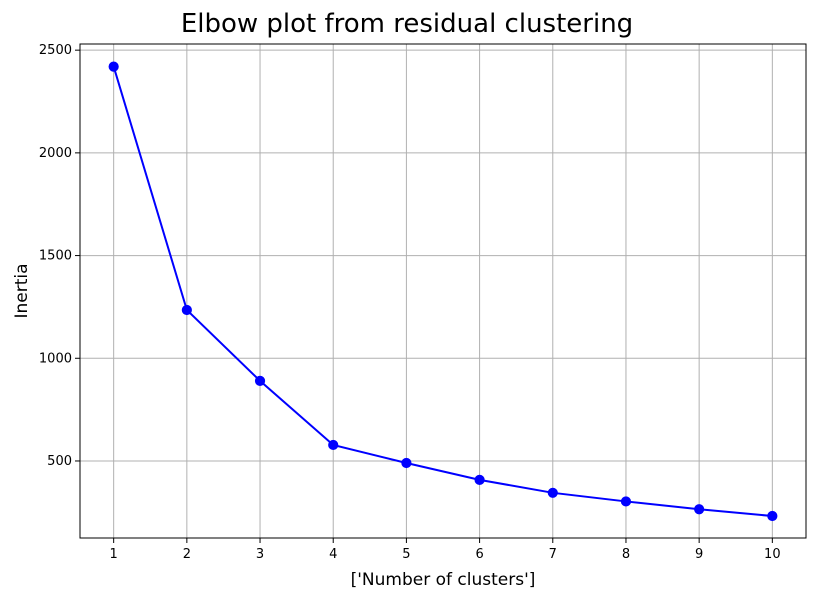  I want to click on chart-title: Elbow plot from residual clustering, so click(407, 24).